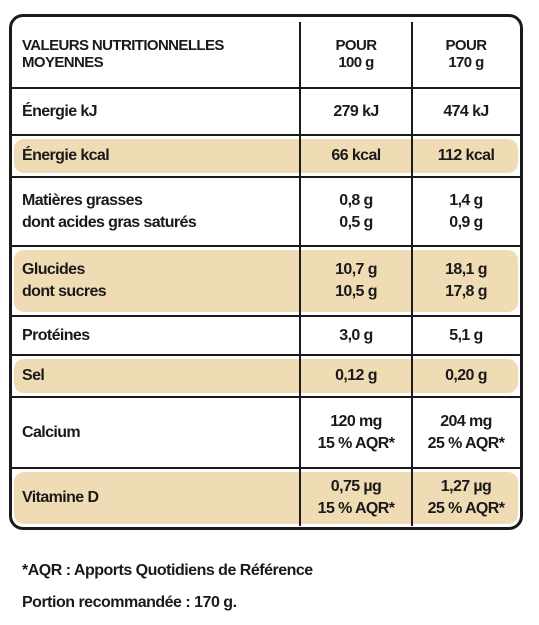 The height and width of the screenshot is (625, 539). I want to click on table-cell: 5,1 g, so click(466, 335).